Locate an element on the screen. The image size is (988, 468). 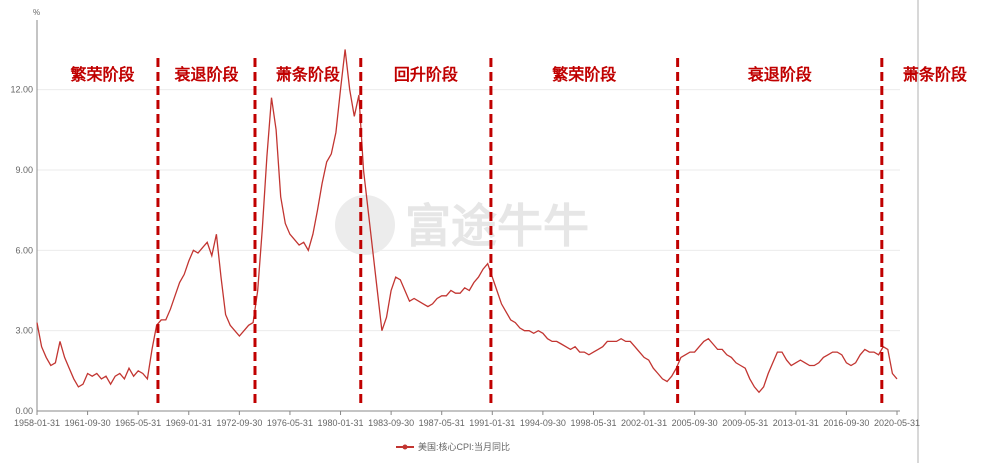
legend-swatch-dot is located at coordinates (405, 447).